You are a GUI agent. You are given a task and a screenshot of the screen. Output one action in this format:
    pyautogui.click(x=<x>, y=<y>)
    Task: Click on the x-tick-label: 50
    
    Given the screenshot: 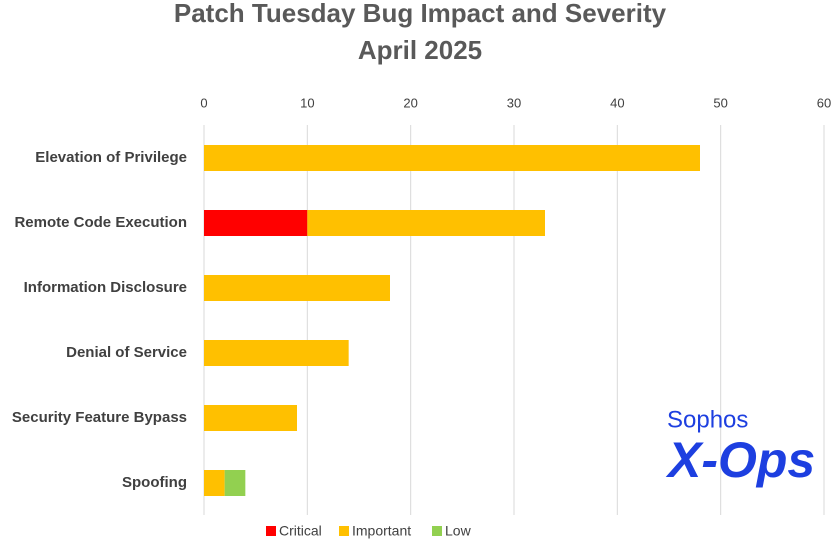 What is the action you would take?
    pyautogui.click(x=720, y=102)
    